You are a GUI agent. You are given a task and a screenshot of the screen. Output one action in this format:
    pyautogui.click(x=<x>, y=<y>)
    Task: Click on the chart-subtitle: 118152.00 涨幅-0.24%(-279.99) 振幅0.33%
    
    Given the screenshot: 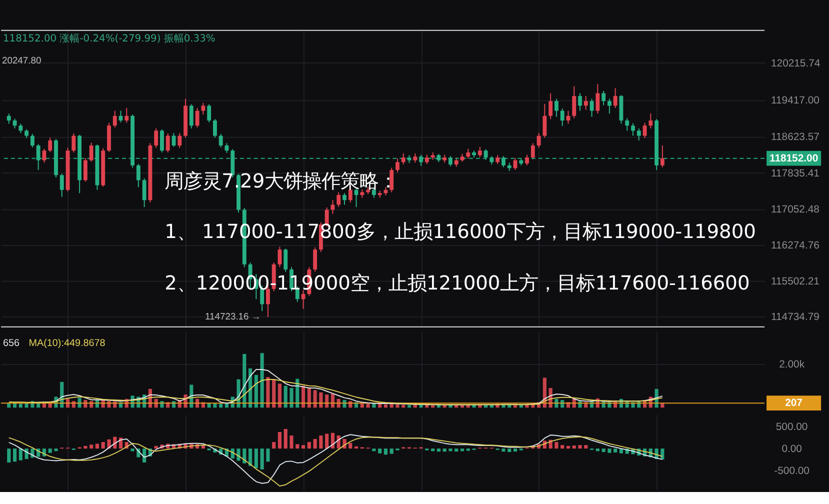 What is the action you would take?
    pyautogui.click(x=109, y=38)
    